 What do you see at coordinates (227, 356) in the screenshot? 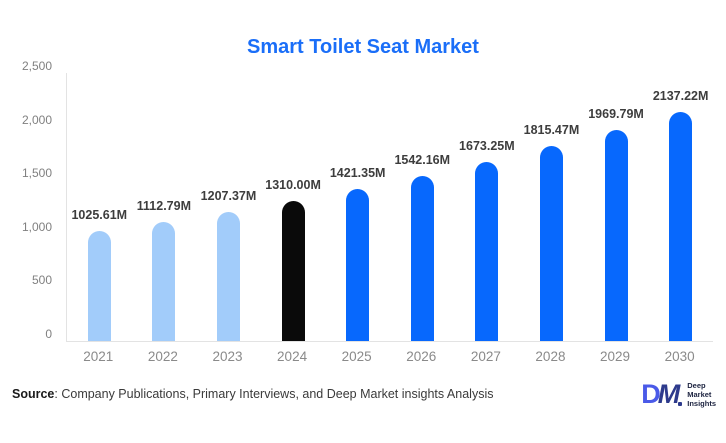
I see `x-tick-2023: 2023` at bounding box center [227, 356].